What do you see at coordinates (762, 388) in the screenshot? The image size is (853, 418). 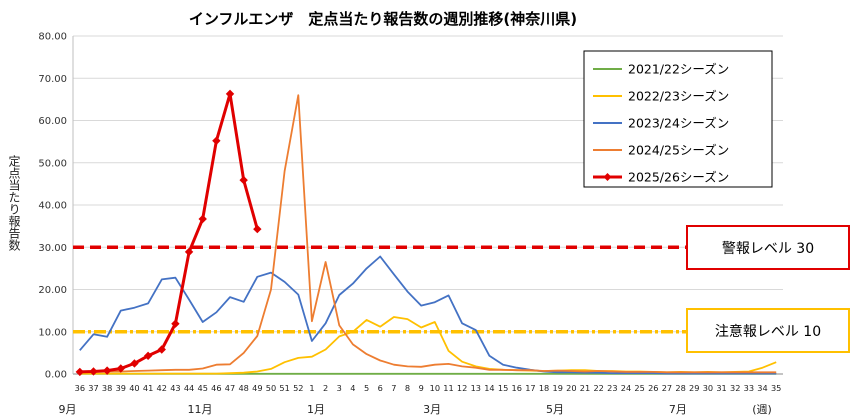 I see `x-tick-label: 34` at bounding box center [762, 388].